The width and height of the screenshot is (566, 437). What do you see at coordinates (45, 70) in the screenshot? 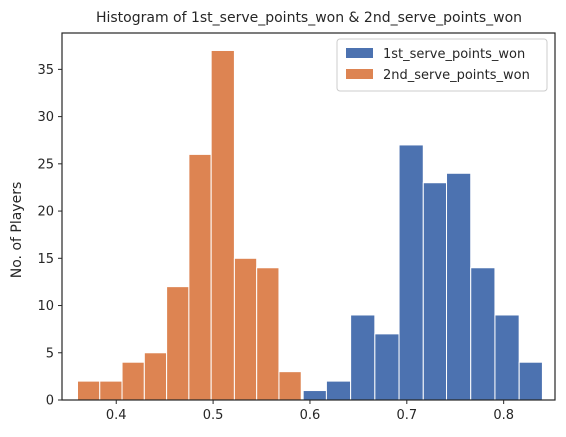
I see `y-tick-label: 35` at bounding box center [45, 70].